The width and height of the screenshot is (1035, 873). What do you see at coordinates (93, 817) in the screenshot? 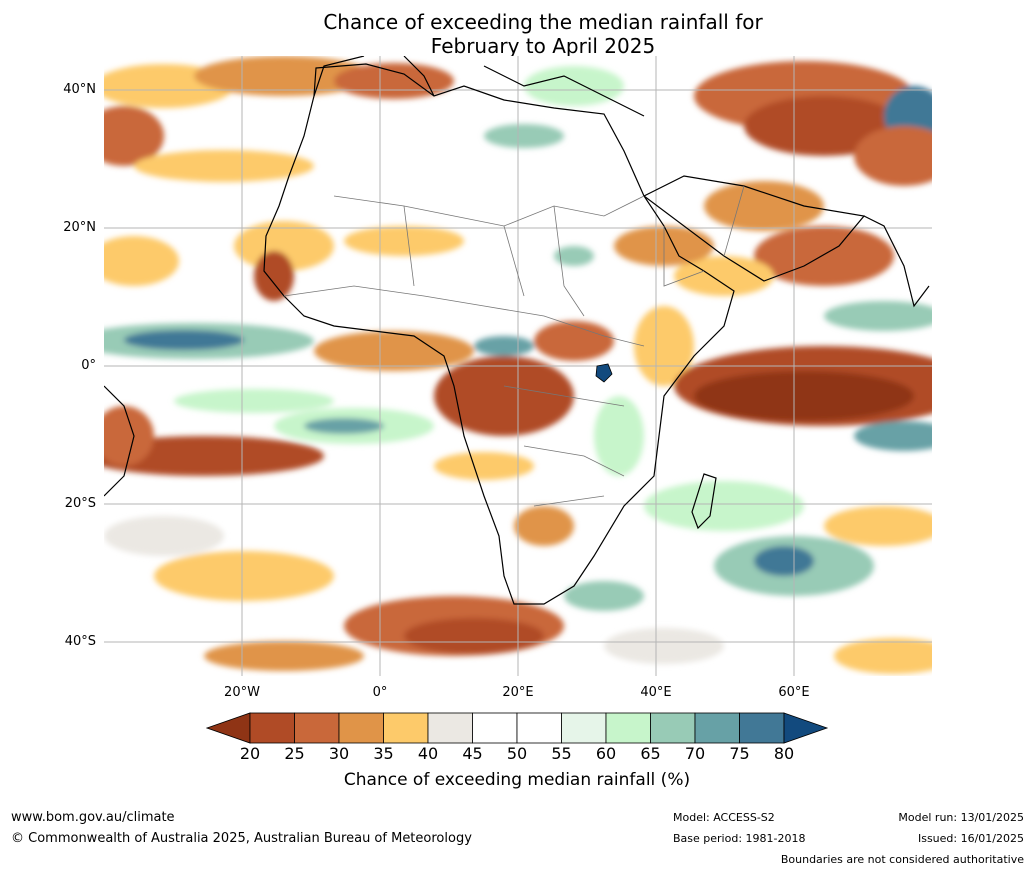
I see `footer-website: www.bom.gov.au/climate` at bounding box center [93, 817].